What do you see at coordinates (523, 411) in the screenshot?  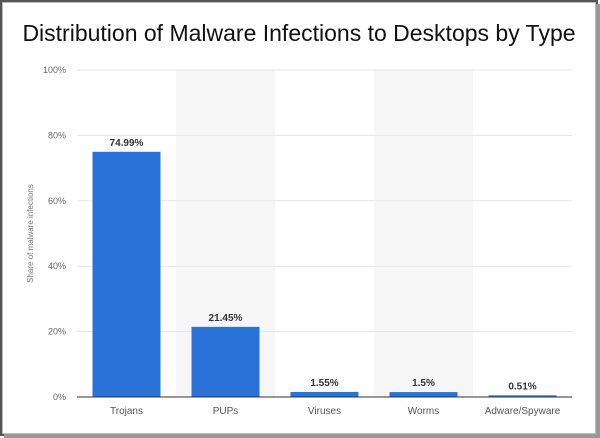 I see `x-tick-label: Adware/Spyware` at bounding box center [523, 411].